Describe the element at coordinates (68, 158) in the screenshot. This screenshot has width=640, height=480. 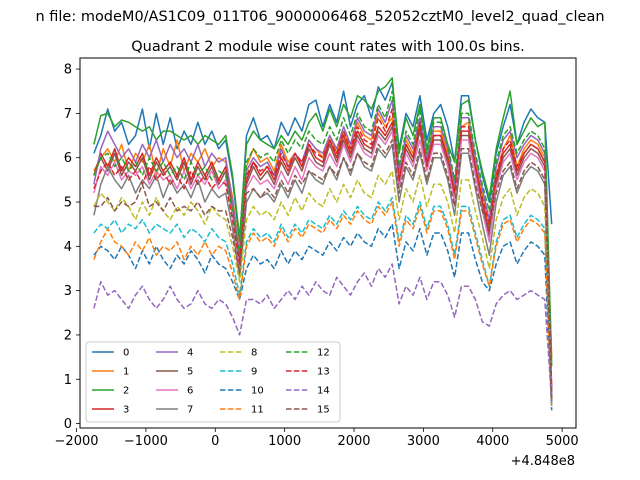
I see `y-tick-label: 6` at that location.